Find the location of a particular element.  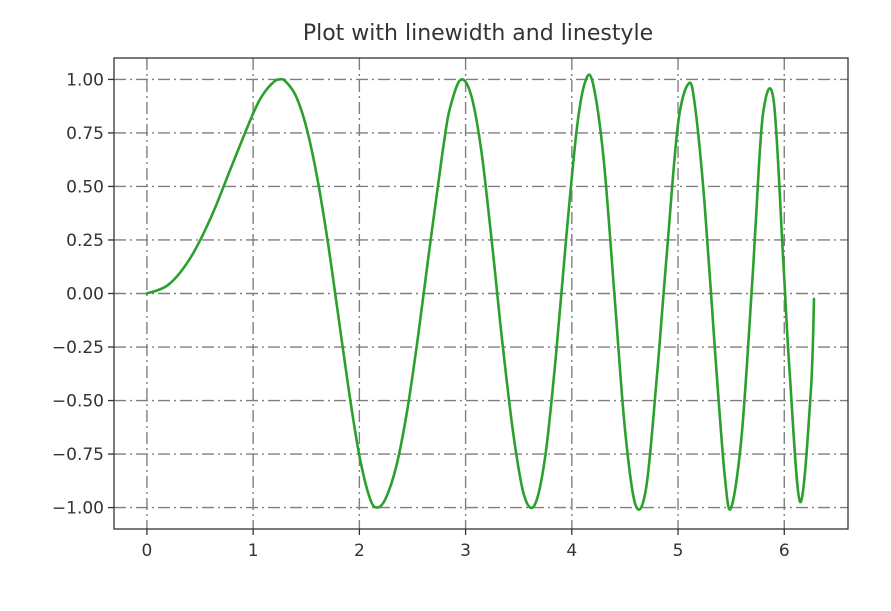

y-tick-labels: 1.00 0.75 0.50 0.25 0.00 −0.25 −0.50 −0.75 −1.00 is located at coordinates (78, 294).